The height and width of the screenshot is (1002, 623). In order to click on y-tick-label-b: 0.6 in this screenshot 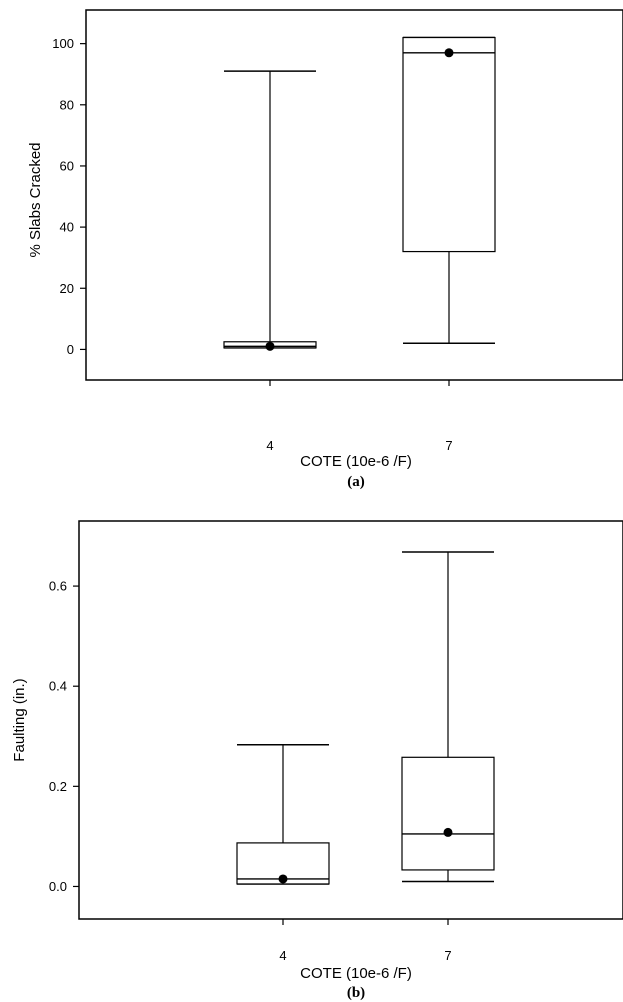, I will do `click(58, 586)`.